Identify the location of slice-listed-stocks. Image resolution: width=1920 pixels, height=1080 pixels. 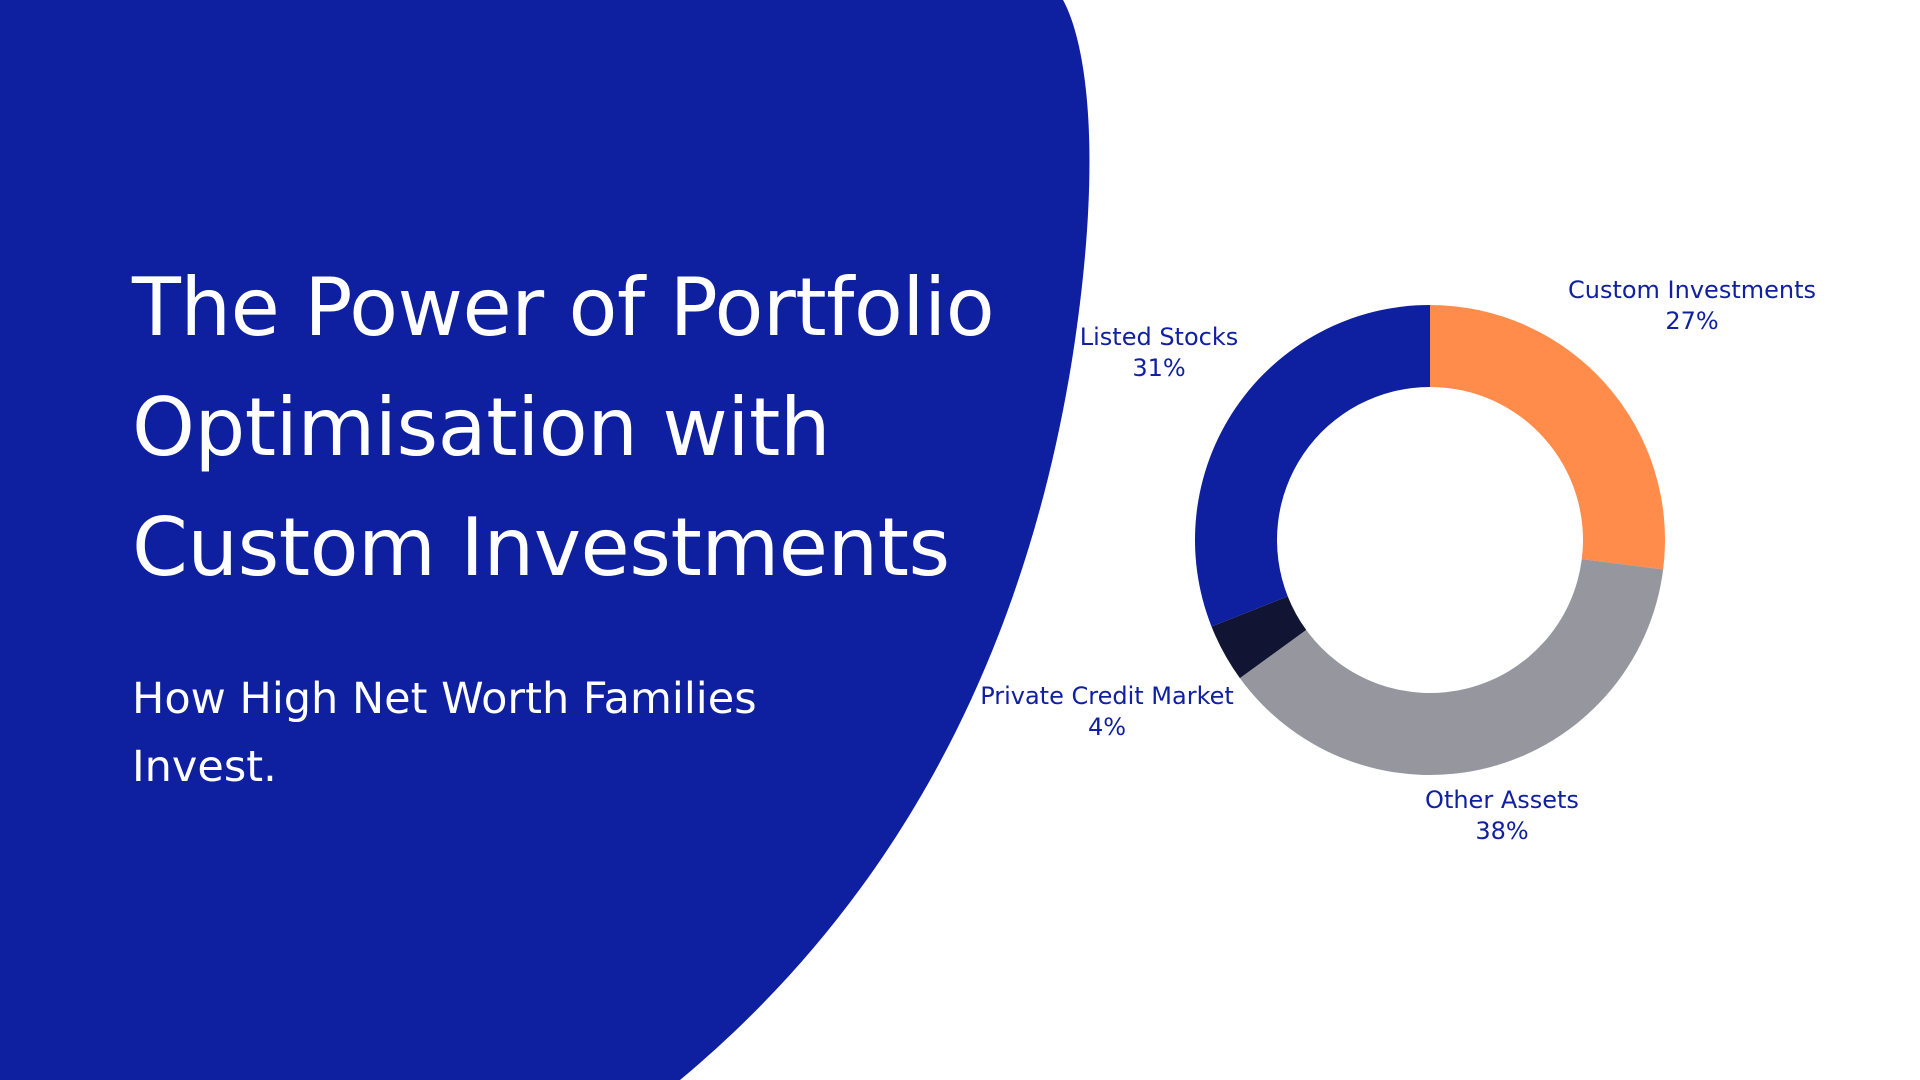
(1312, 466).